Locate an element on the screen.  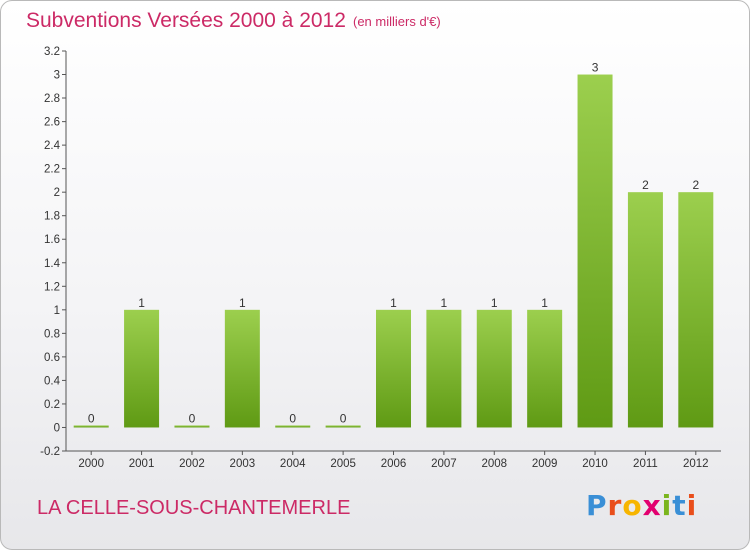
y-tick-label: 3.2 is located at coordinates (52, 52).